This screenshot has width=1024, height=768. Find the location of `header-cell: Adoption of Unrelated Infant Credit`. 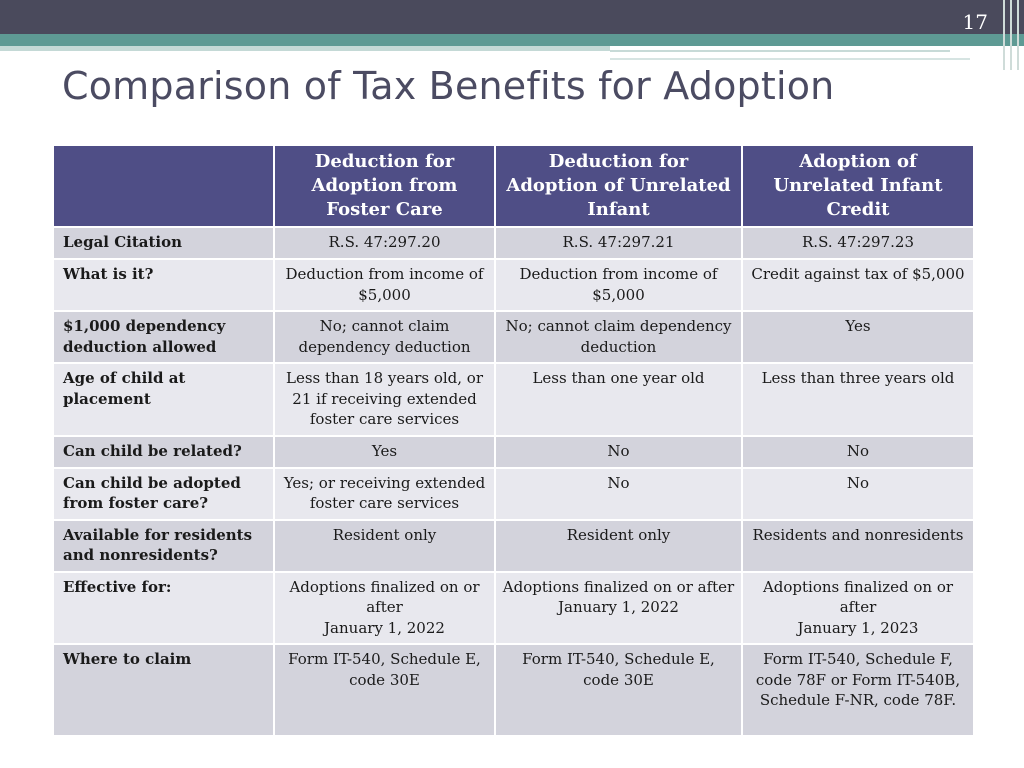

header-cell: Adoption of Unrelated Infant Credit is located at coordinates (858, 186).